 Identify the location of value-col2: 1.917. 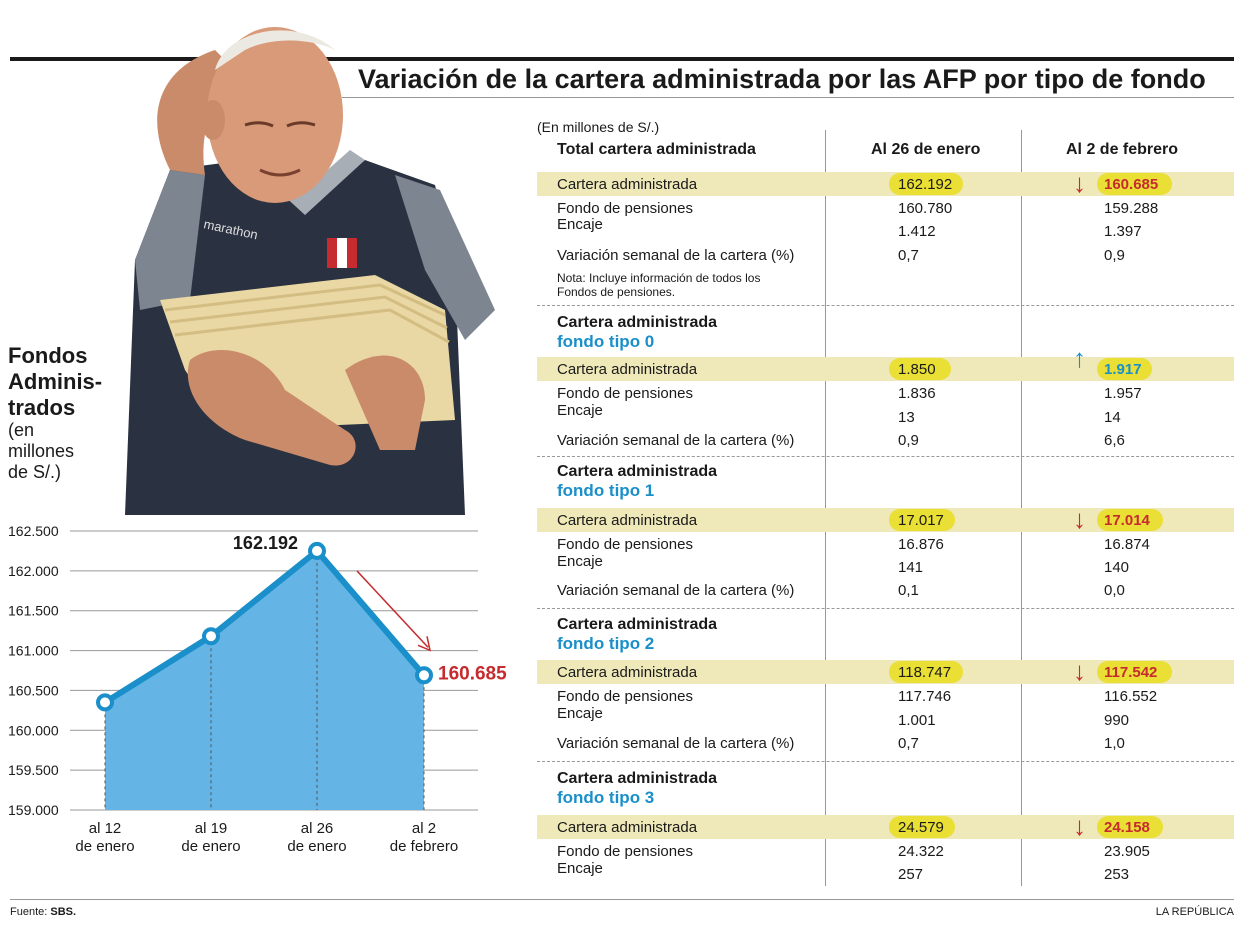
(1123, 369).